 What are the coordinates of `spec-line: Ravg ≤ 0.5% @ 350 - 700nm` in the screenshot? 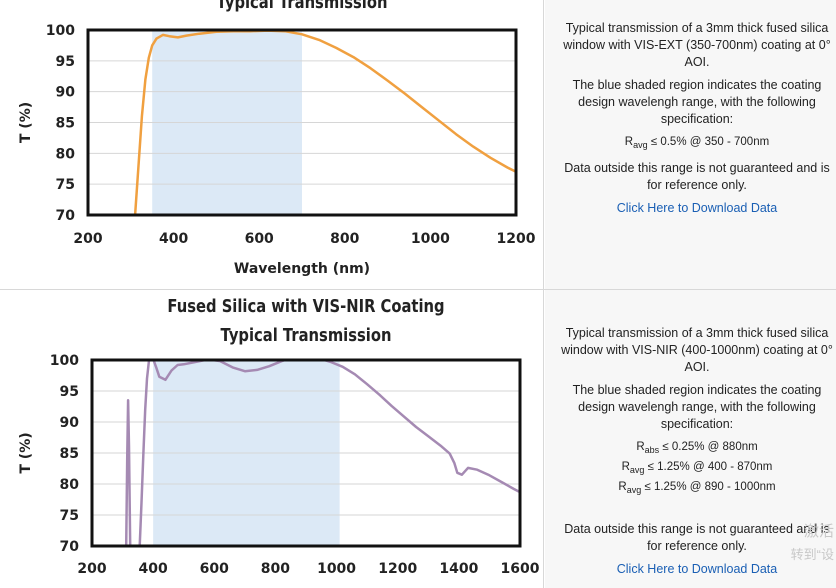 It's located at (696, 144).